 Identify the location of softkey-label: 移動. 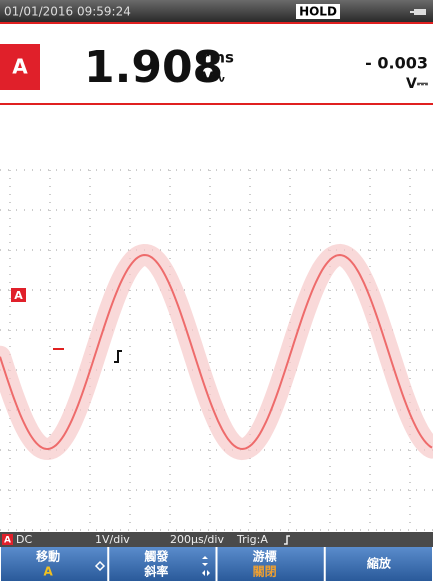
(48, 556).